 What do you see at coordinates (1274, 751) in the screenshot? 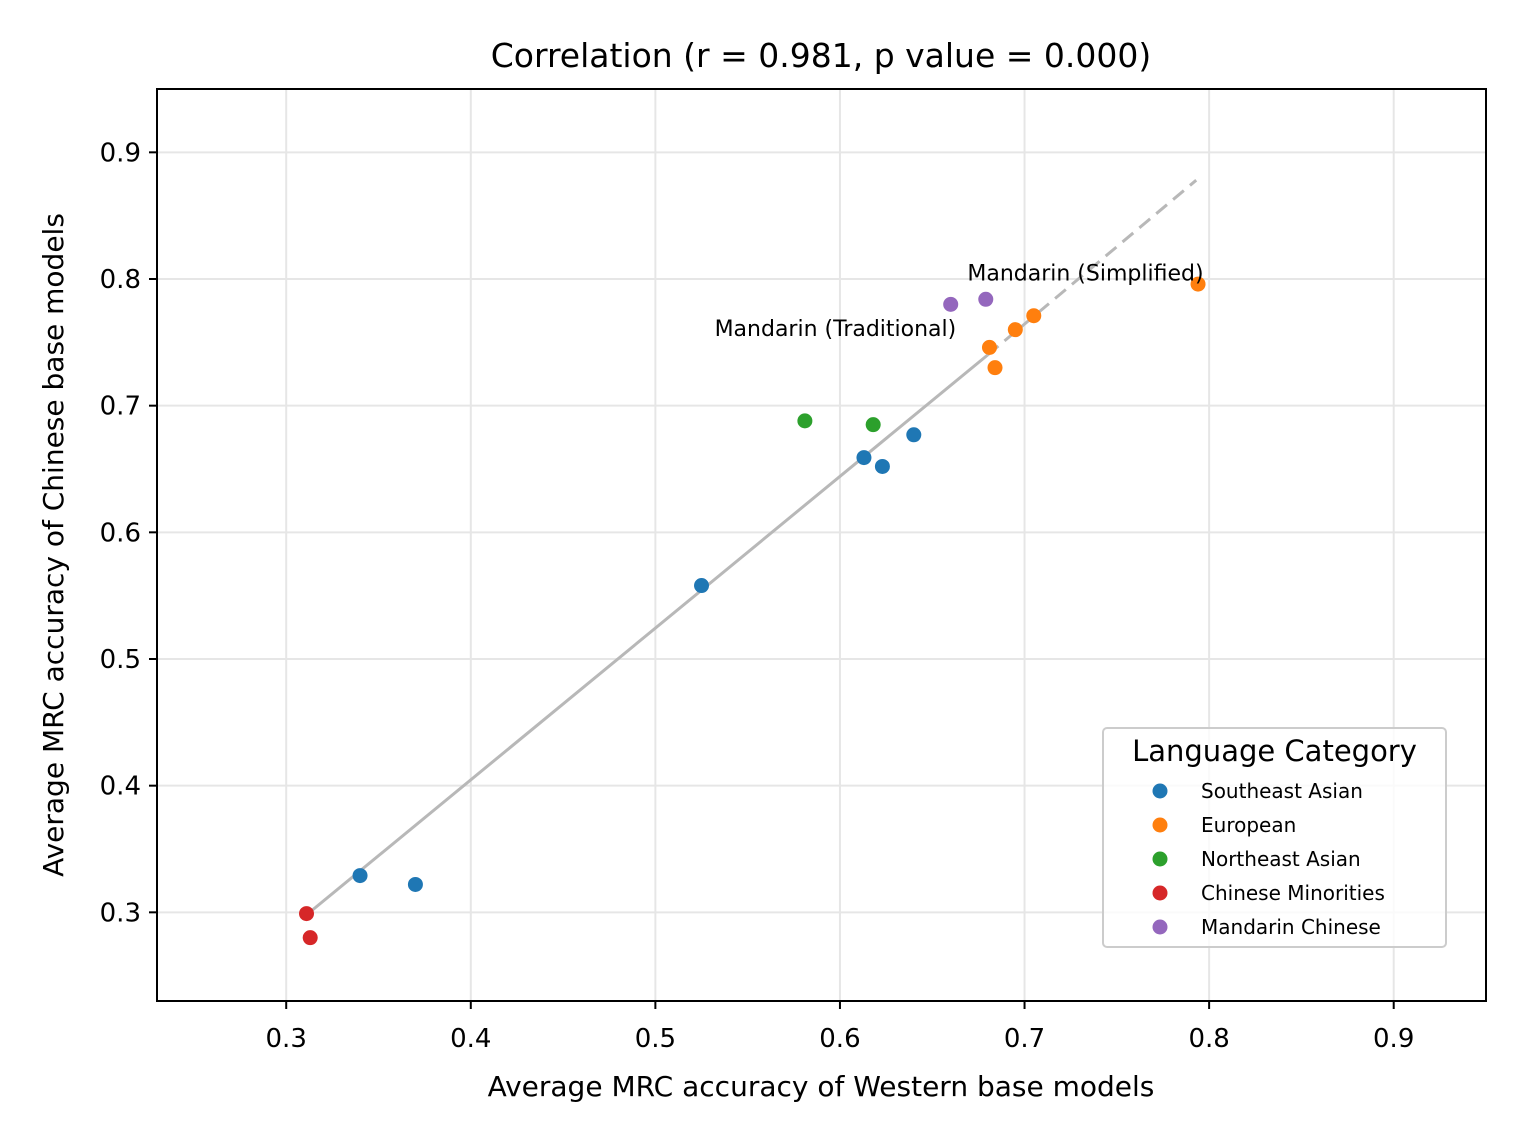
I see `legend-title: Language Category` at bounding box center [1274, 751].